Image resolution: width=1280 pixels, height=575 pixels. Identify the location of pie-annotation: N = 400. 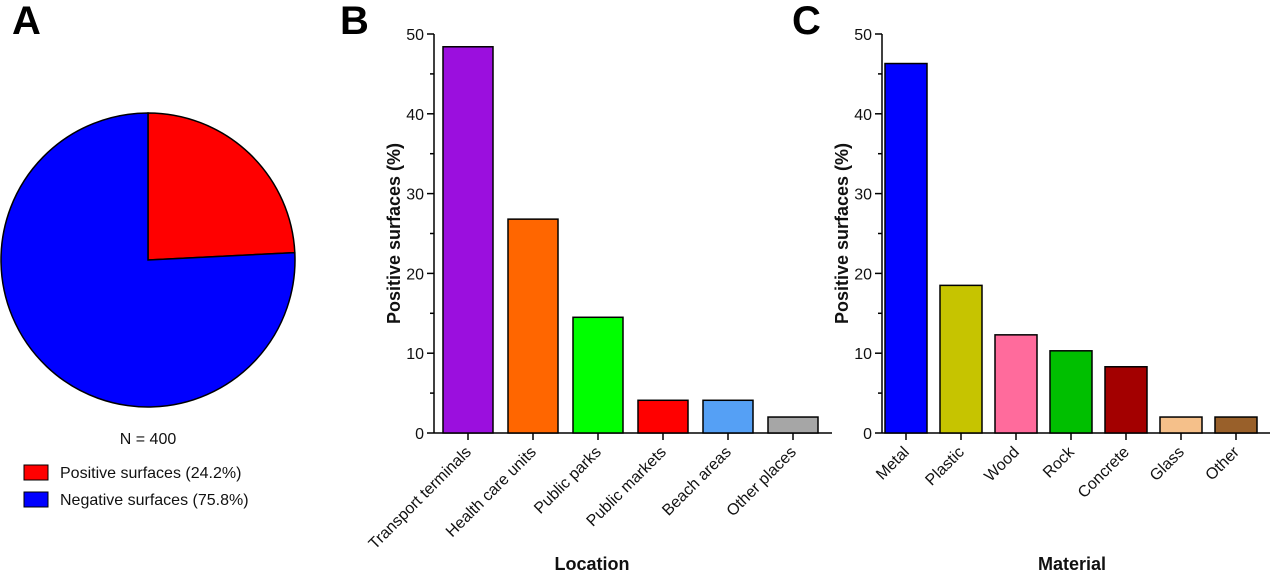
(148, 439).